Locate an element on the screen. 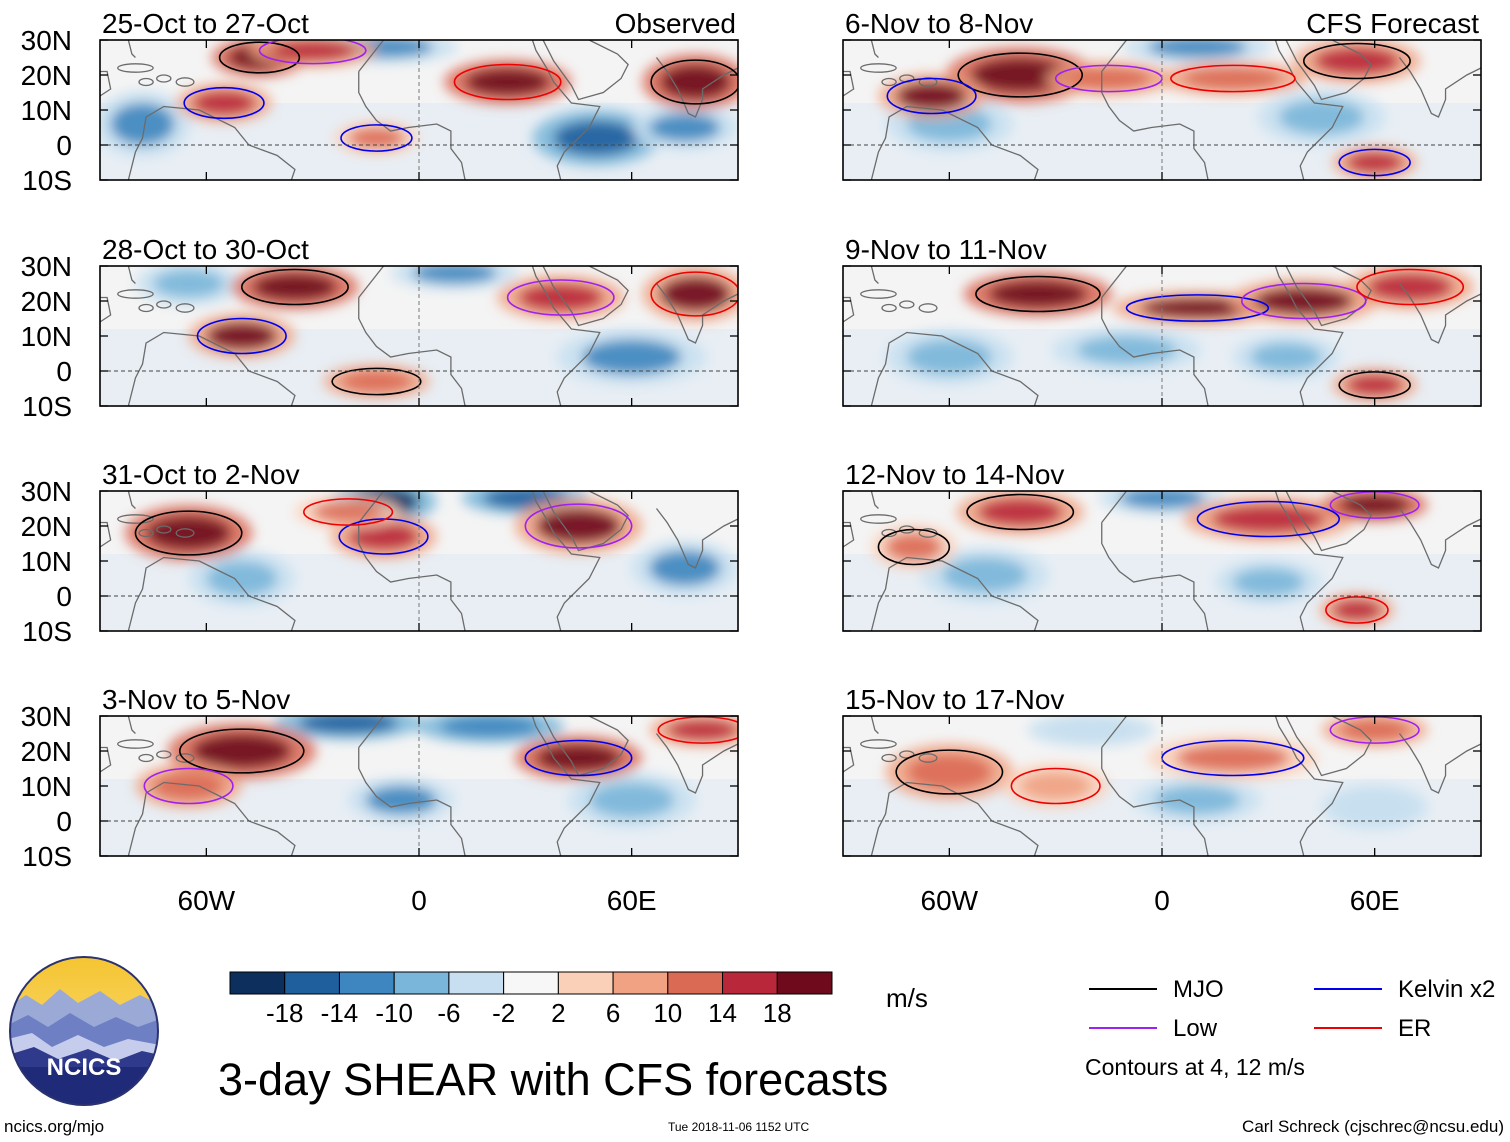 This screenshot has height=1142, width=1510. x-axes: 60W 0 60E 60W 0 60E is located at coordinates (789, 900).